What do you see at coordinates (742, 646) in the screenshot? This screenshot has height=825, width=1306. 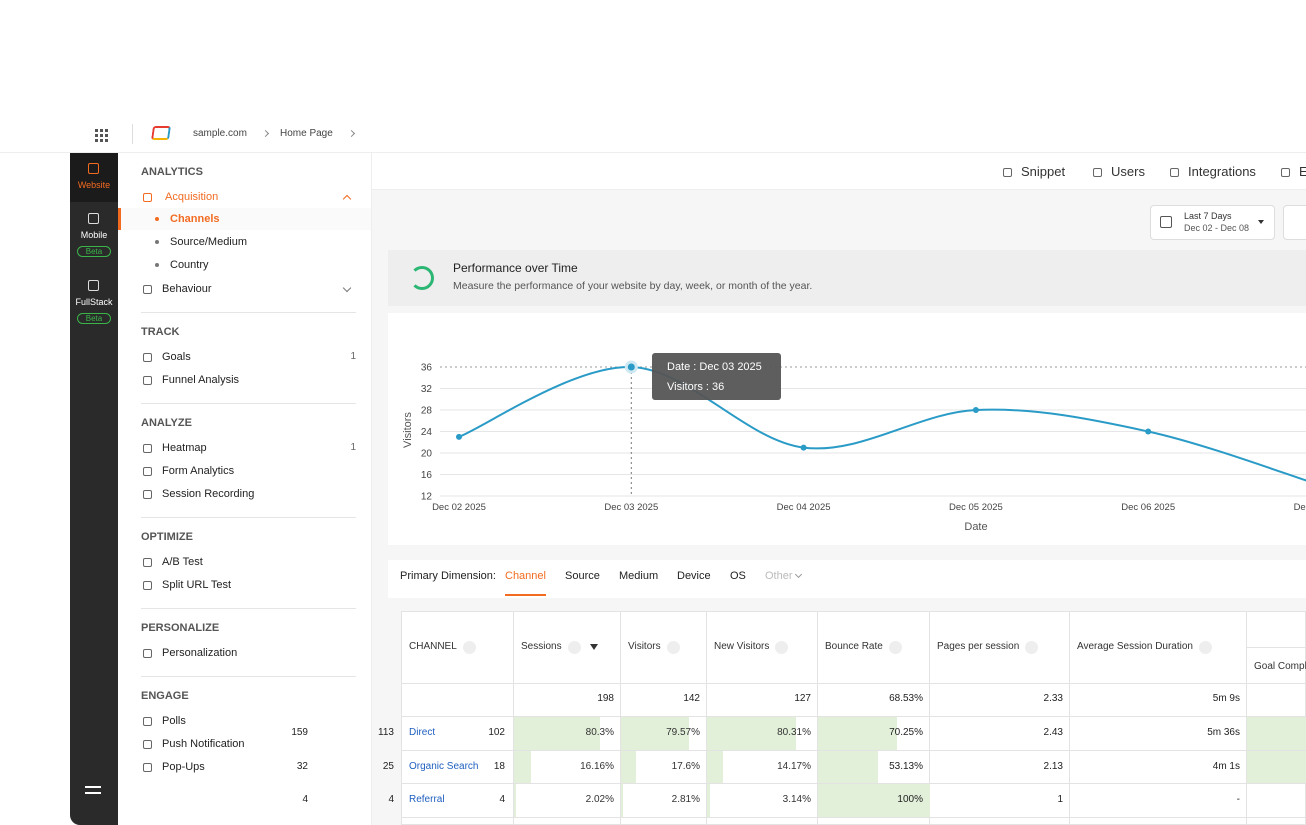 I see `column-header: New Visitors` at bounding box center [742, 646].